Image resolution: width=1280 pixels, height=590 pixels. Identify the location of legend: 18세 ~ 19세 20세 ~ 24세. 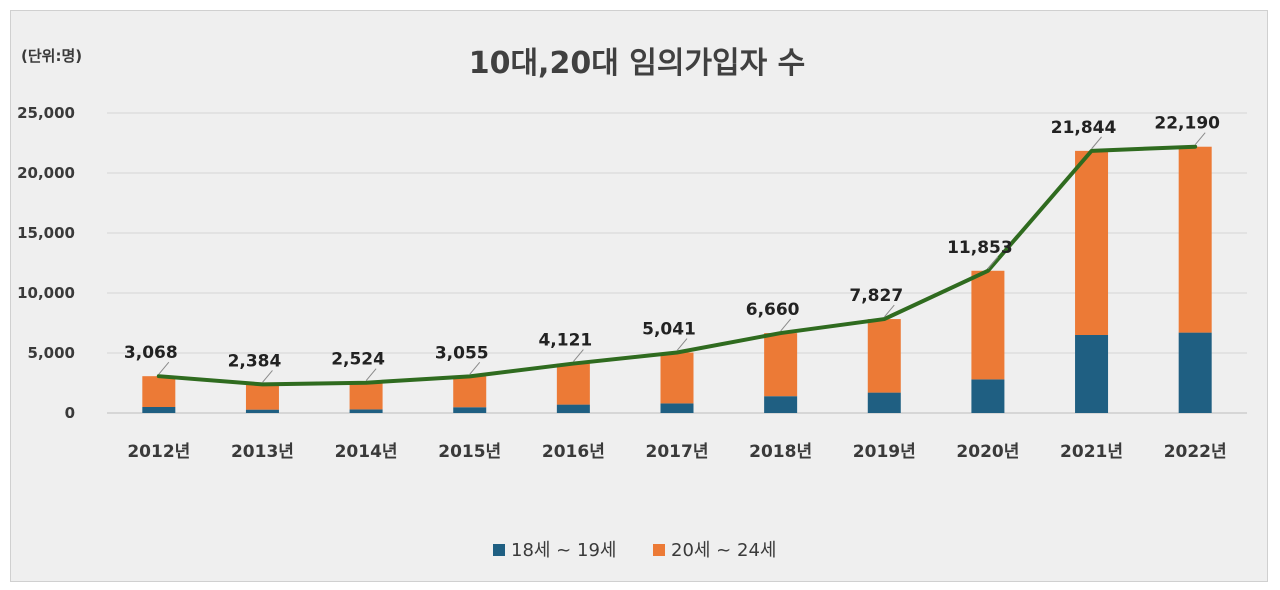
(634, 550).